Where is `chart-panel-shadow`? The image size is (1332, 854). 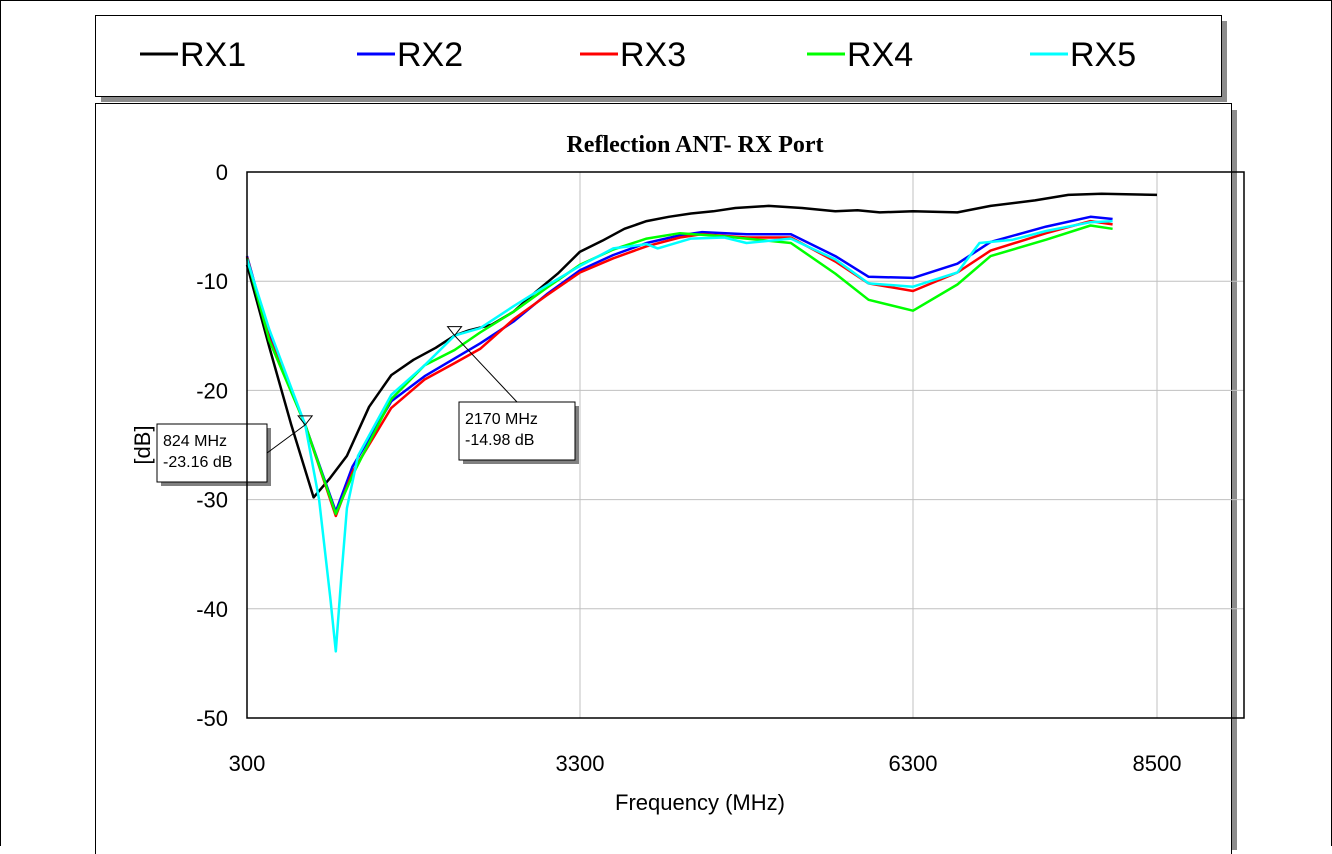 chart-panel-shadow is located at coordinates (1234, 480).